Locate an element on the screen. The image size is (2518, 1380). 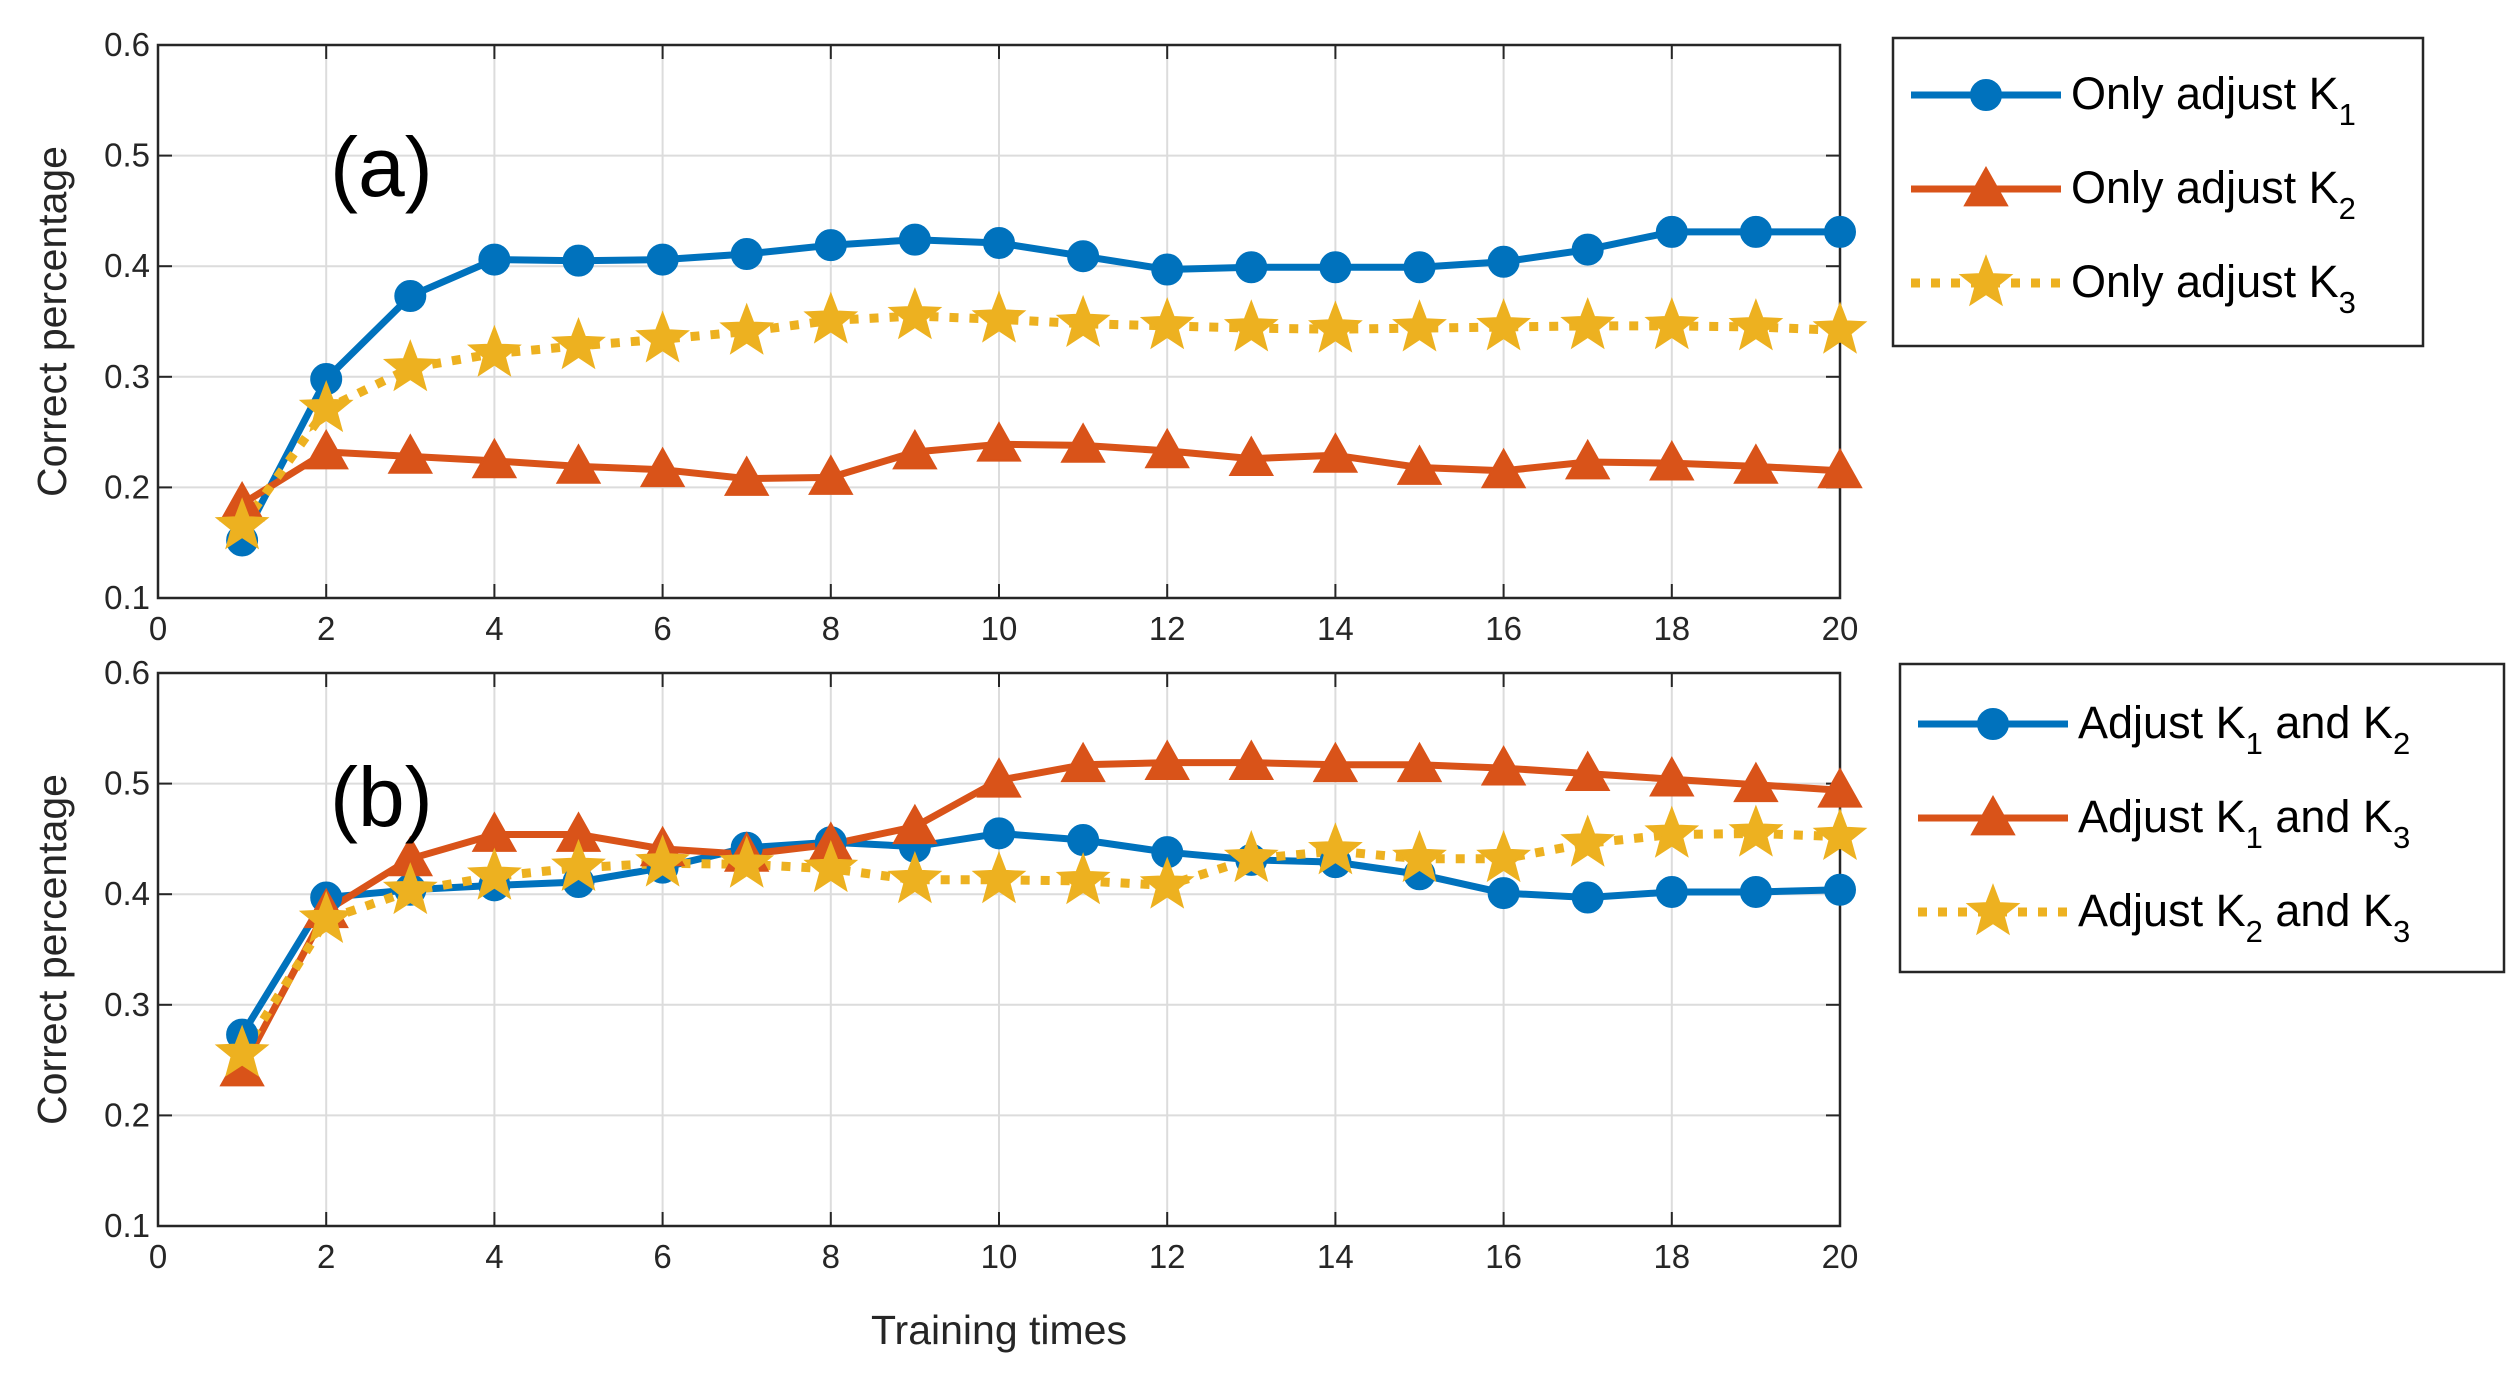
legend-label: Only adjust K3 is located at coordinates (2213, 288).